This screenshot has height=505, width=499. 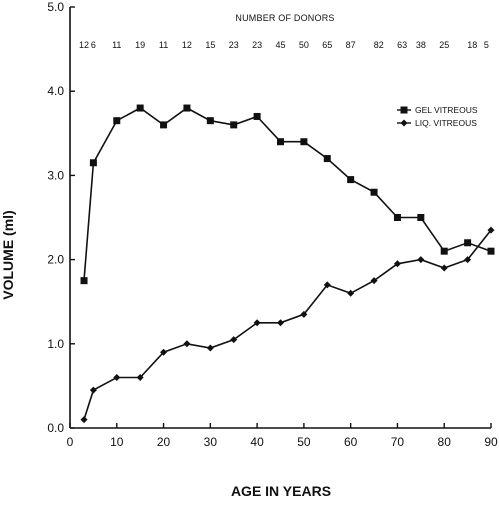 What do you see at coordinates (404, 110) in the screenshot?
I see `square-marker-icon` at bounding box center [404, 110].